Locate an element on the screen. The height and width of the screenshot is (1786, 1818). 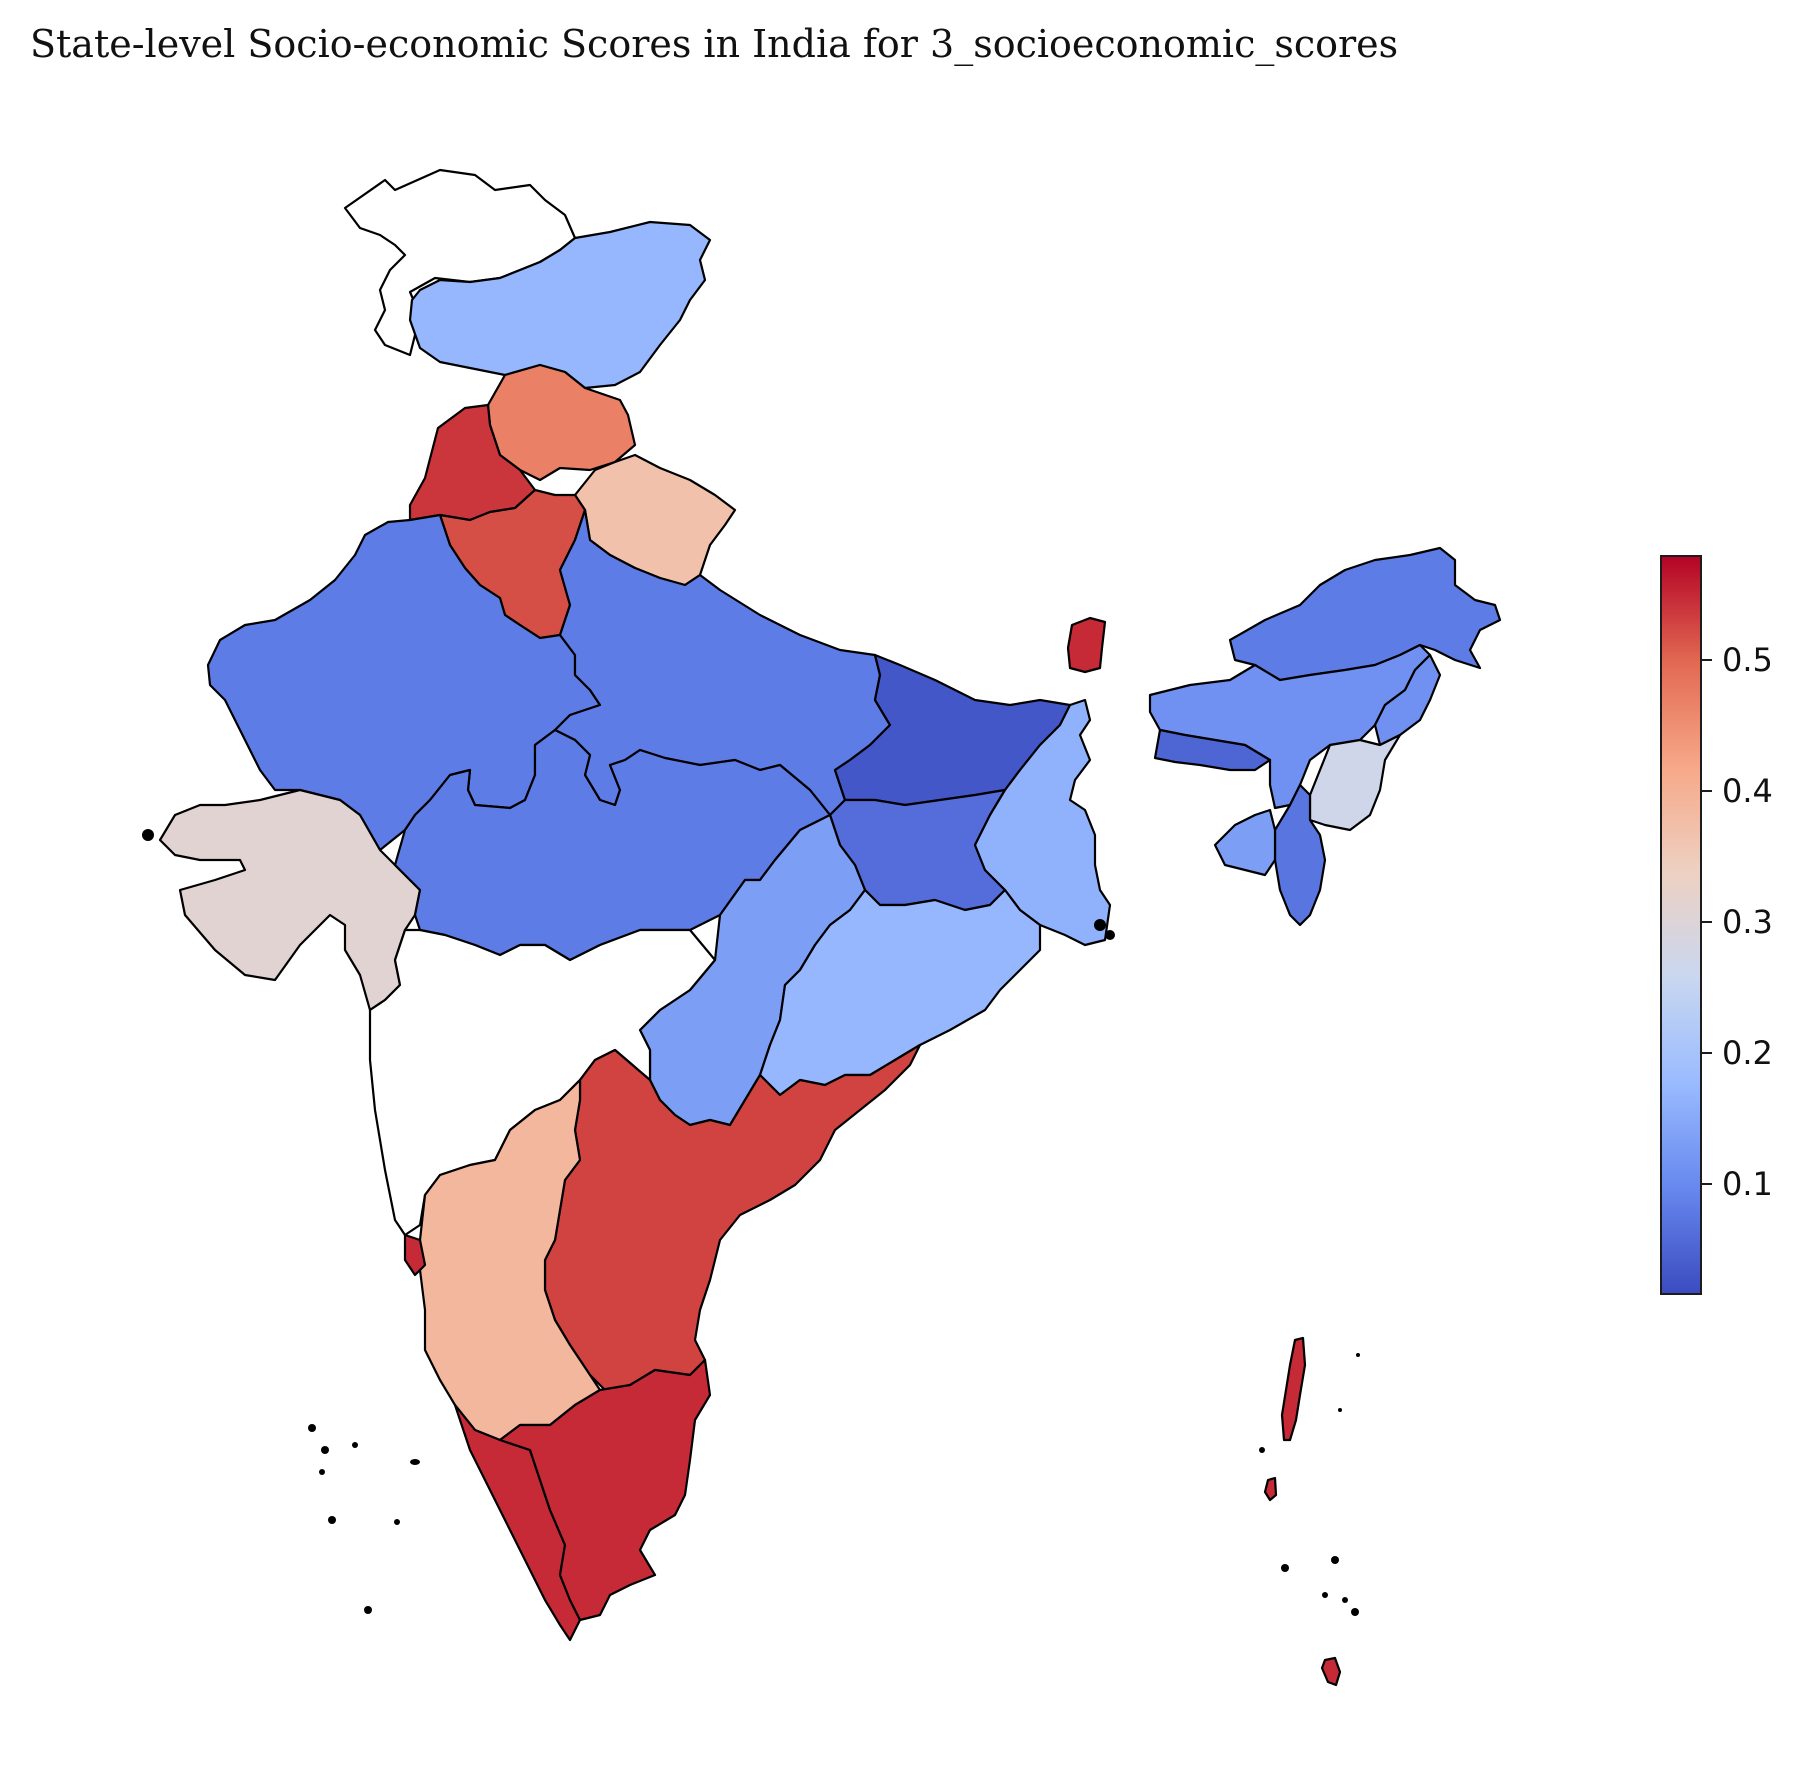
region-sikkim is located at coordinates (1086, 645).